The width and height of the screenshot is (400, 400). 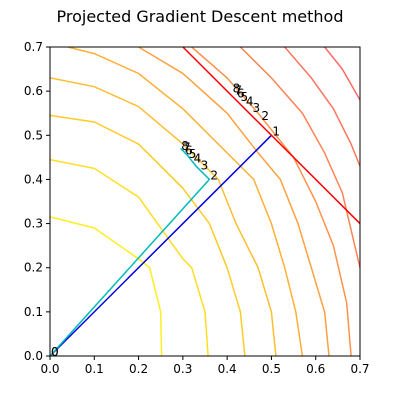 I want to click on y-tick-label: 0.2, so click(x=33, y=268).